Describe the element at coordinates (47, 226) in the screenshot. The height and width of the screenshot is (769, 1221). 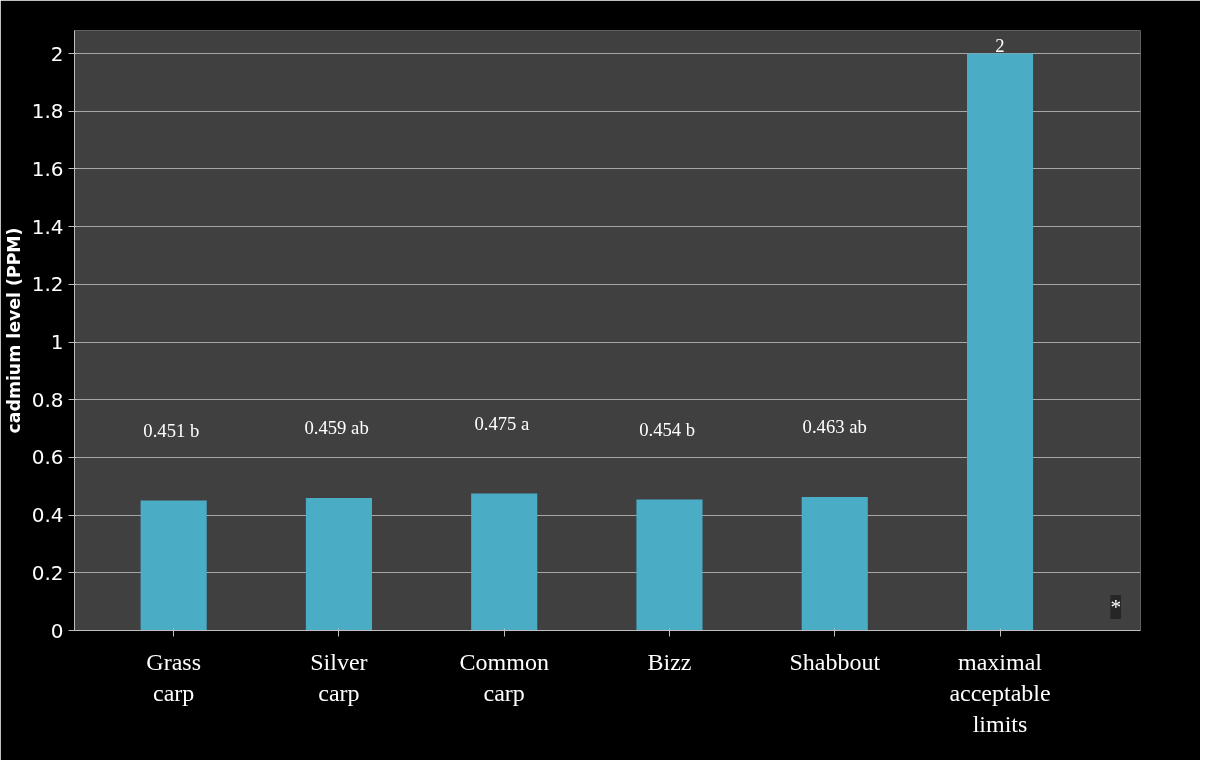
I see `y-tick-label: 1.4` at that location.